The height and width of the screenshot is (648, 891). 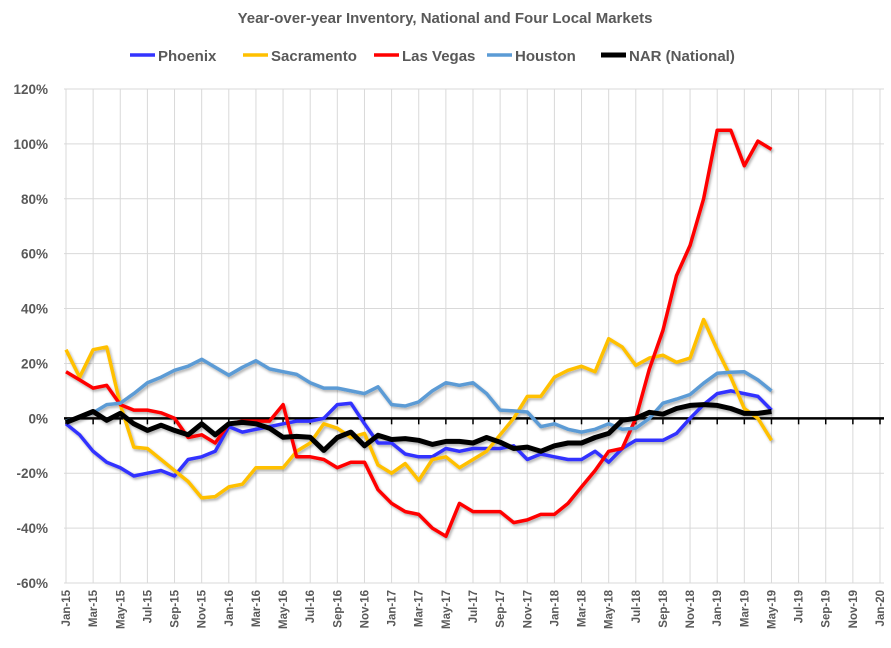 I want to click on y-axis: -60% -40% -20% 0% 20% 40% 60% 80% 100% 120%, so click(x=30, y=336).